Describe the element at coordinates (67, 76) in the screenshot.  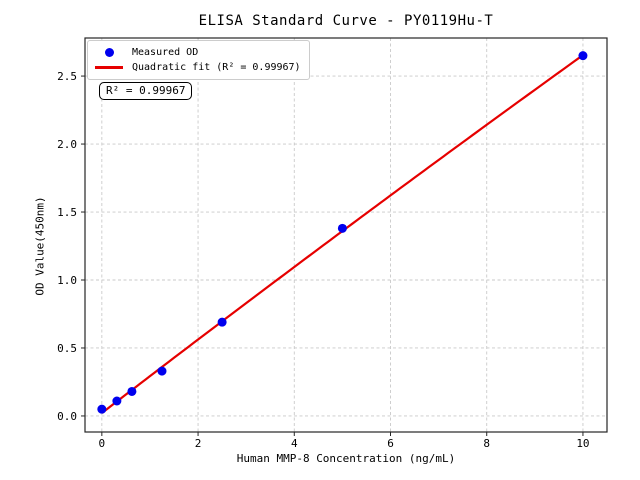
I see `y-tick-label: 2.5` at that location.